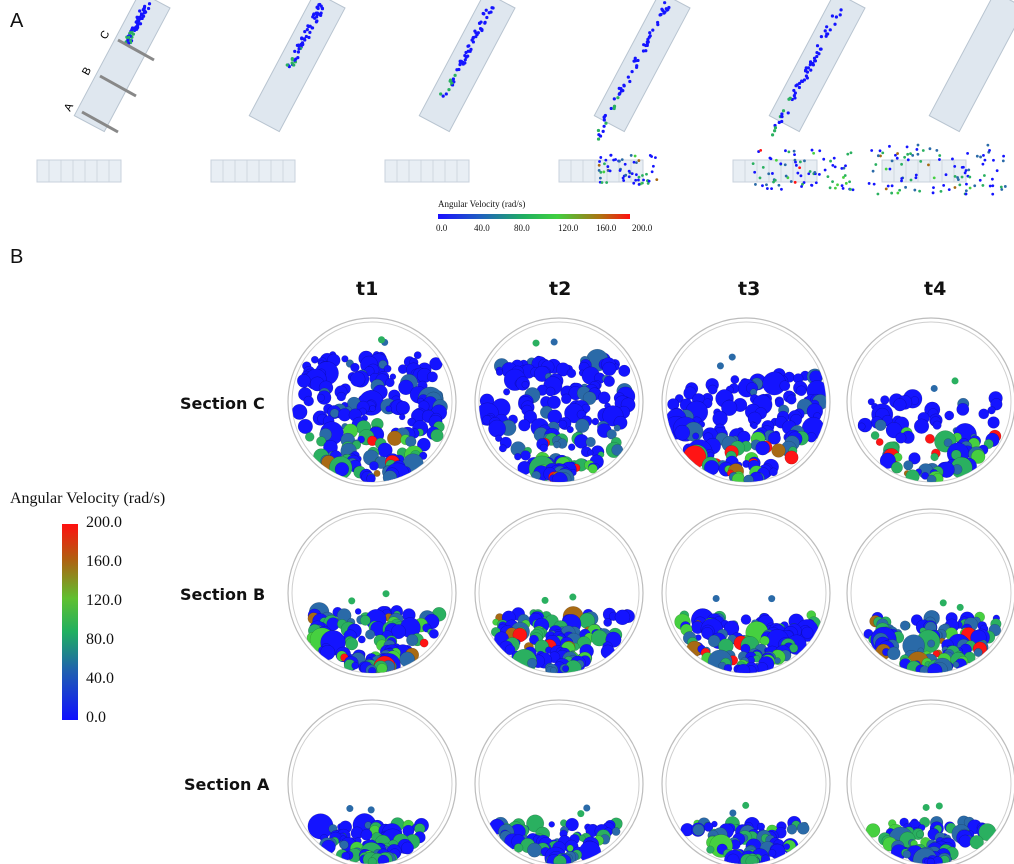 The image size is (1014, 864). Describe the element at coordinates (372, 783) in the screenshot. I see `pipe-inner-wall` at that location.